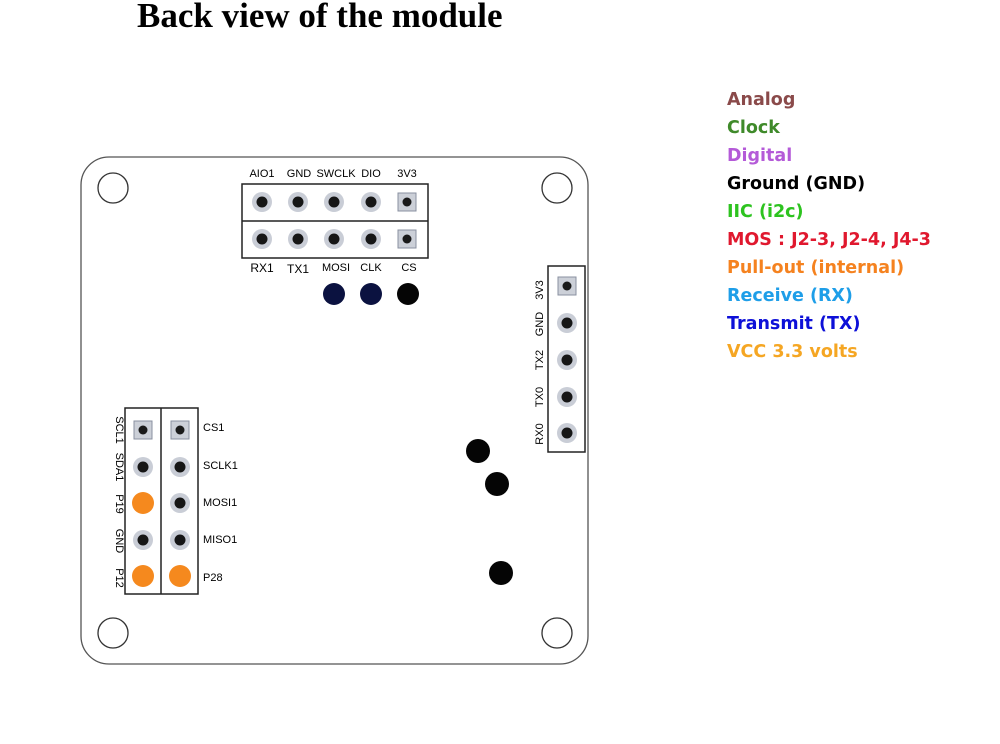  What do you see at coordinates (540, 433) in the screenshot?
I see `pin-label-rx0: RX0` at bounding box center [540, 433].